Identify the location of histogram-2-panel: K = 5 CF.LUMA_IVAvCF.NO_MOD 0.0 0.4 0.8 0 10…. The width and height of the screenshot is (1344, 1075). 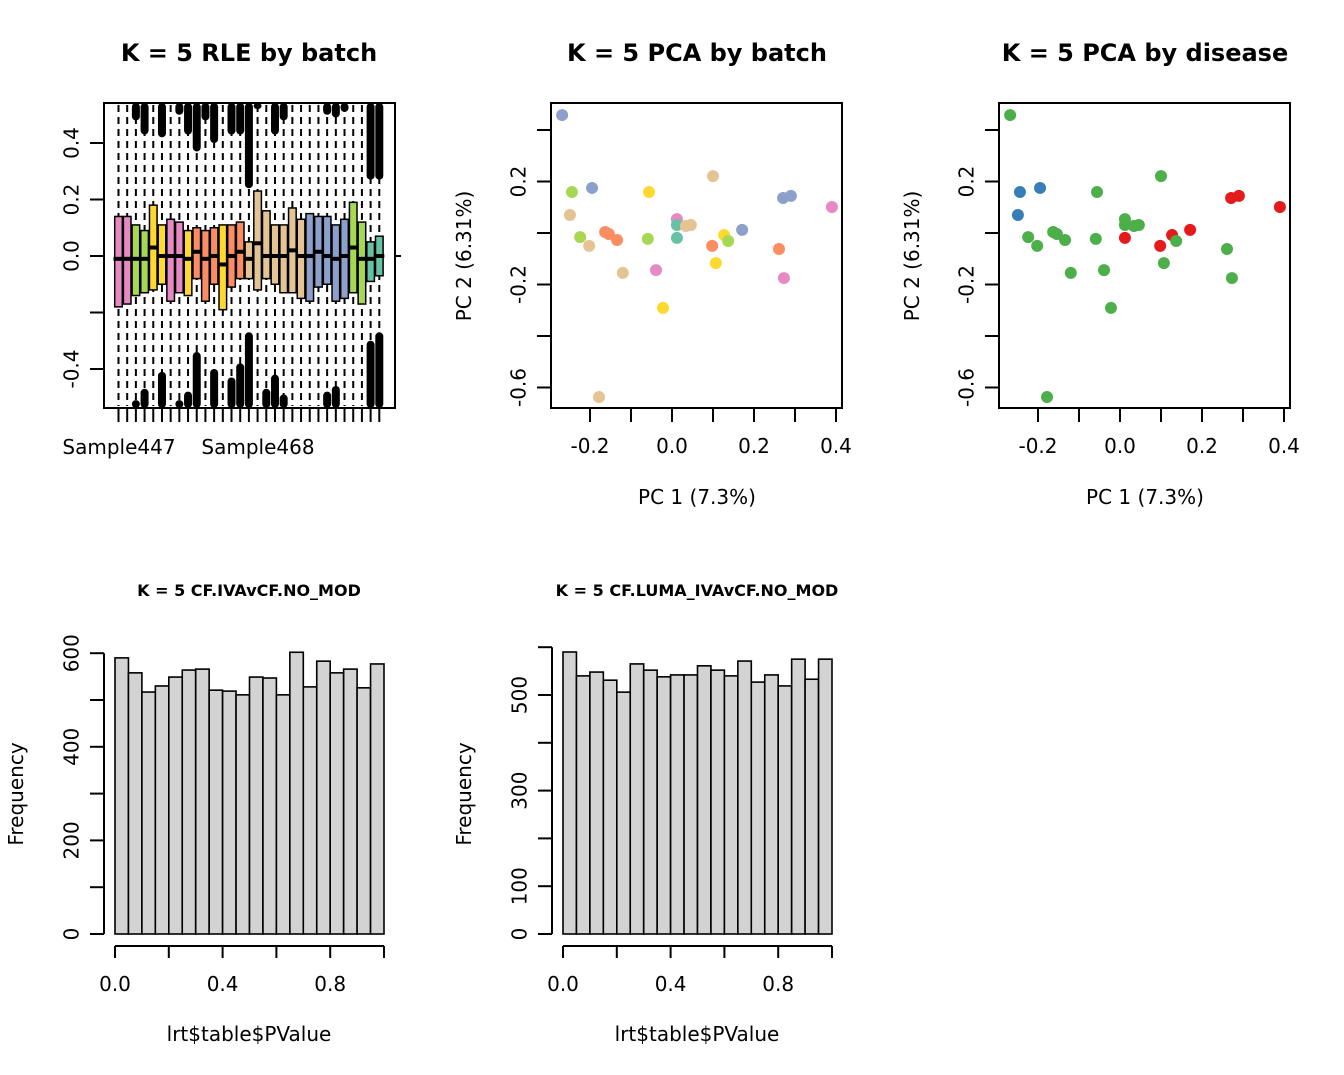
(645, 813).